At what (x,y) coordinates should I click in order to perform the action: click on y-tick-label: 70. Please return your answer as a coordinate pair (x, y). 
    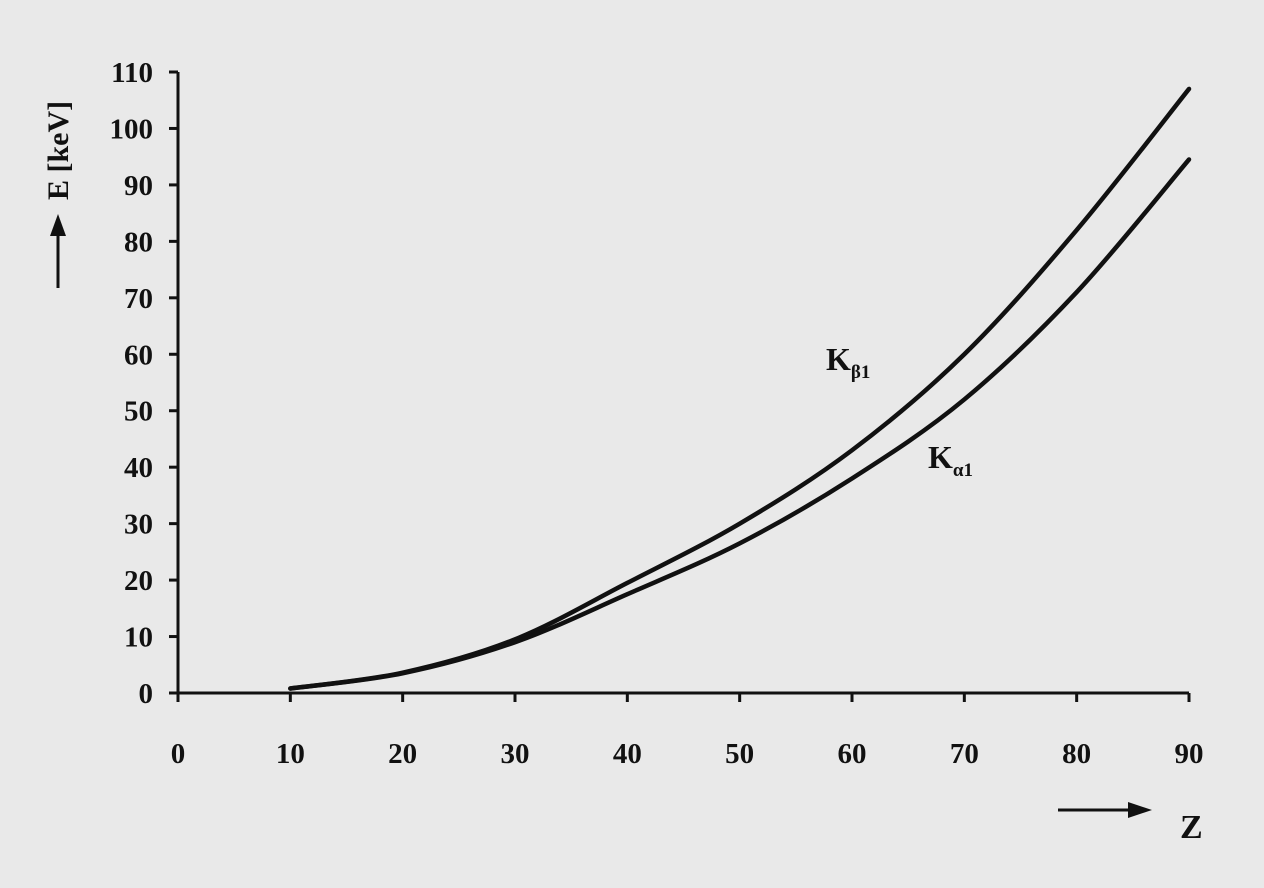
    Looking at the image, I should click on (138, 299).